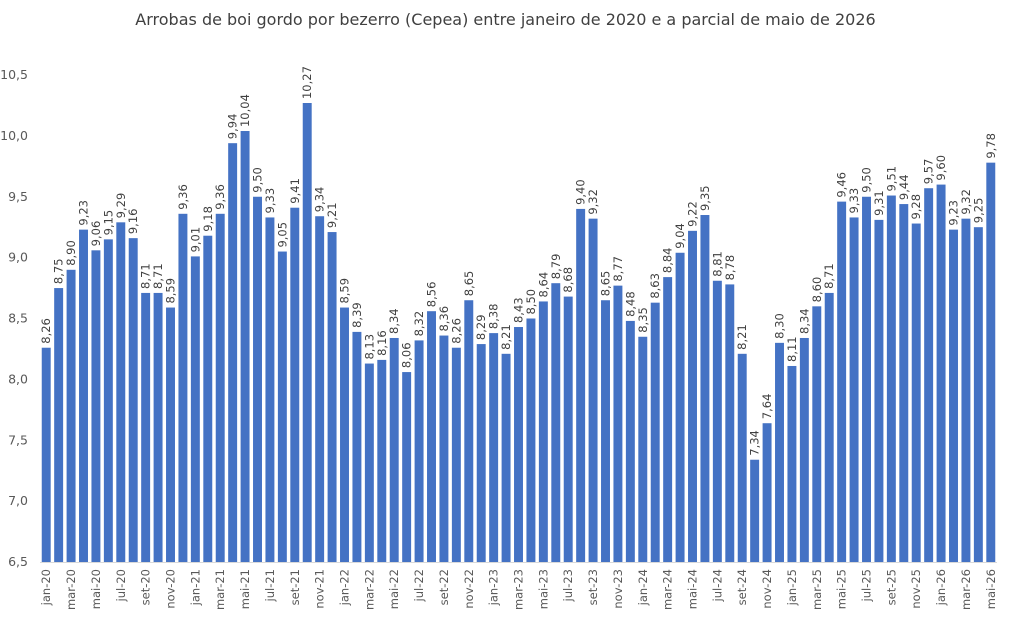 This screenshot has height=629, width=1011. What do you see at coordinates (121, 585) in the screenshot?
I see `x-tick-label: jul-20` at bounding box center [121, 585].